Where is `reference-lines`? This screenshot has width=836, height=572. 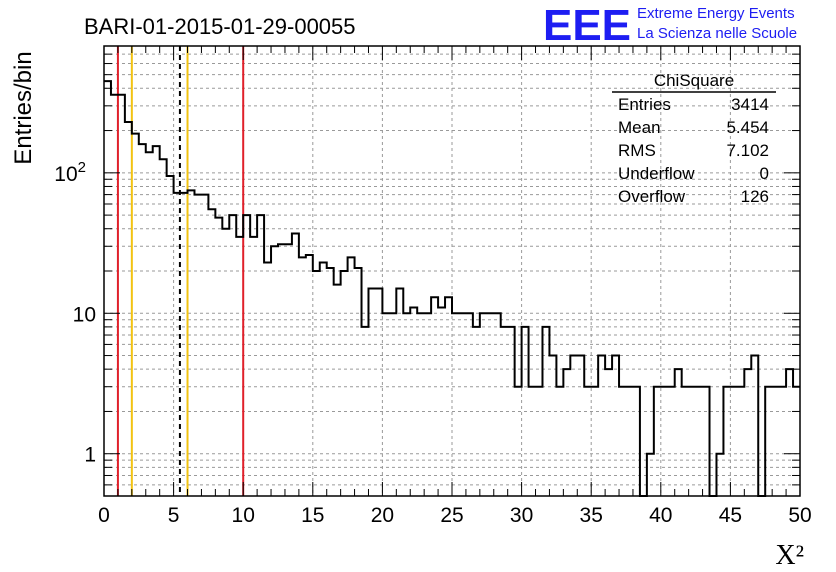
reference-lines is located at coordinates (180, 271).